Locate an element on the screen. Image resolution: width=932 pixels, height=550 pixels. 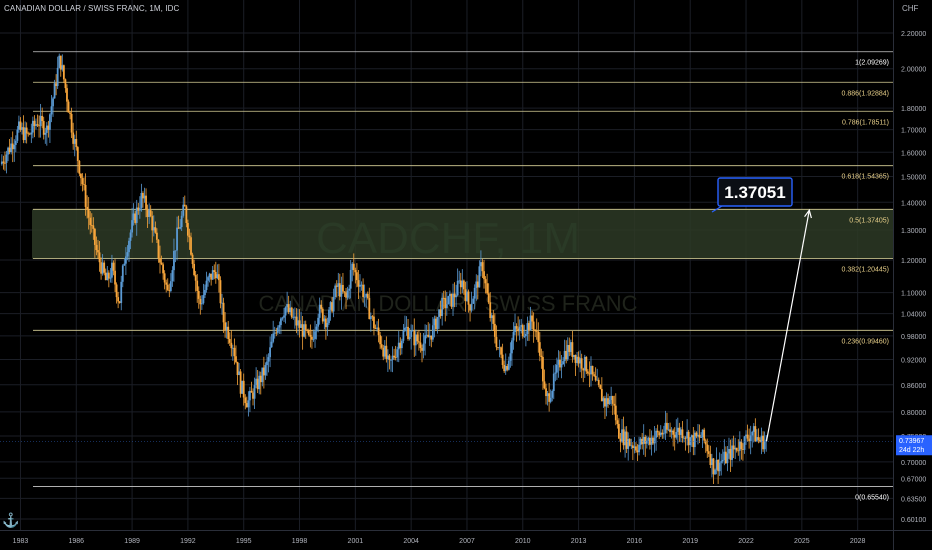
tradingview-logo-icon: ⚓ is located at coordinates (11, 520).